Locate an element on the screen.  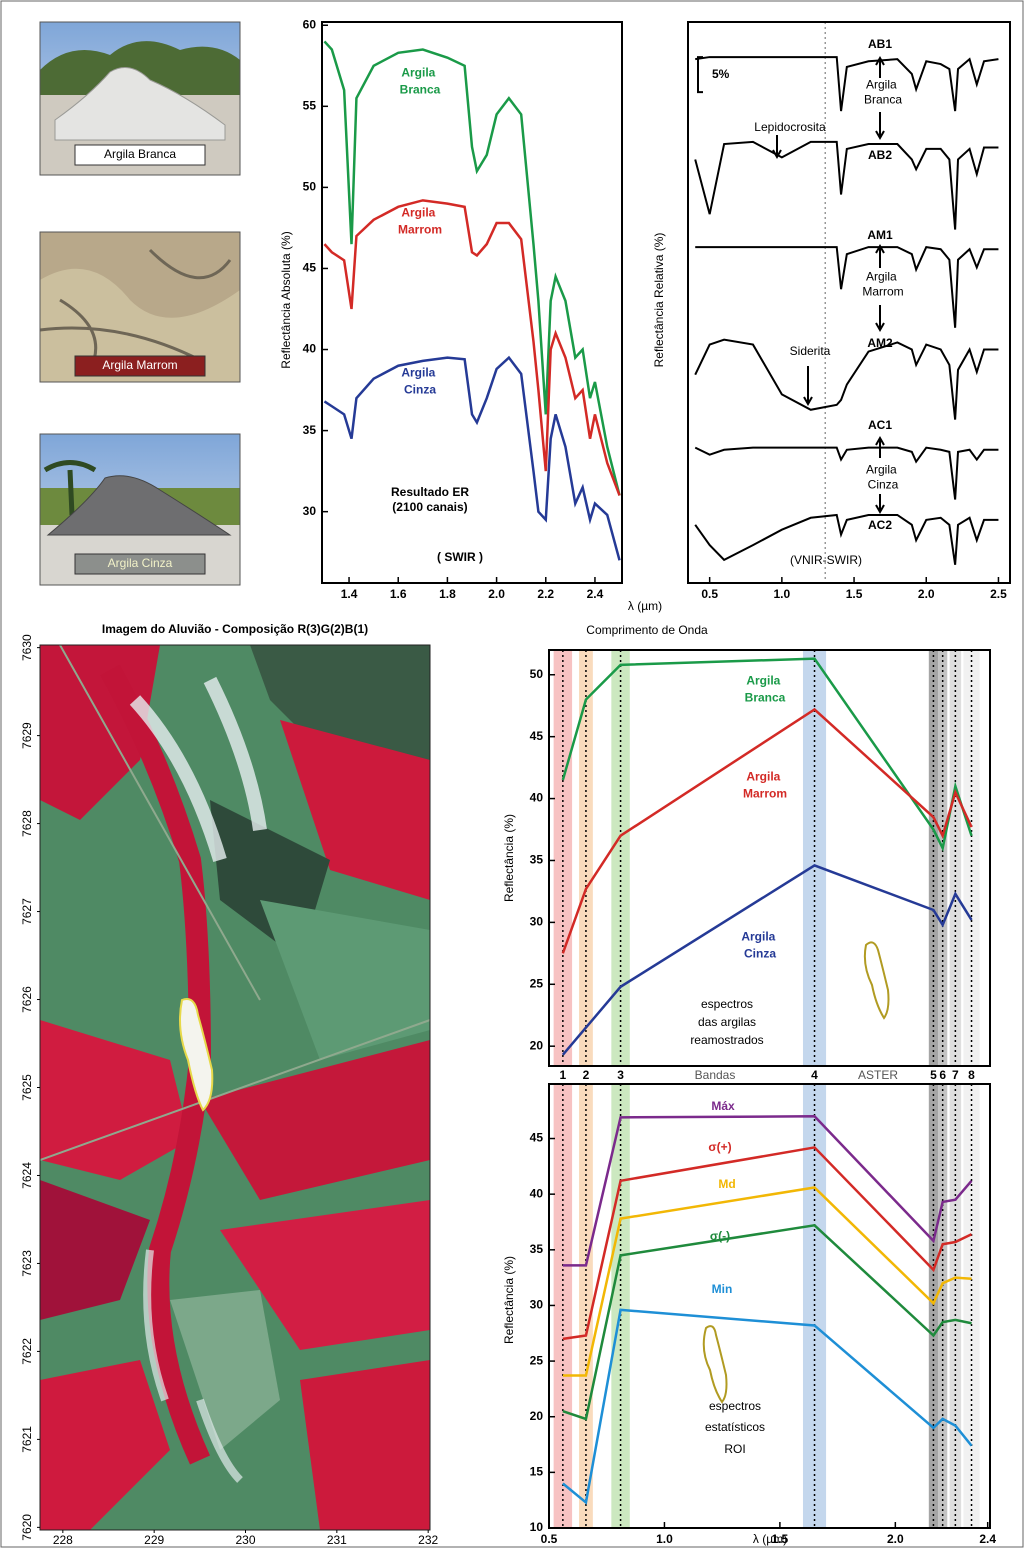
series-label: Min is located at coordinates (722, 1289).